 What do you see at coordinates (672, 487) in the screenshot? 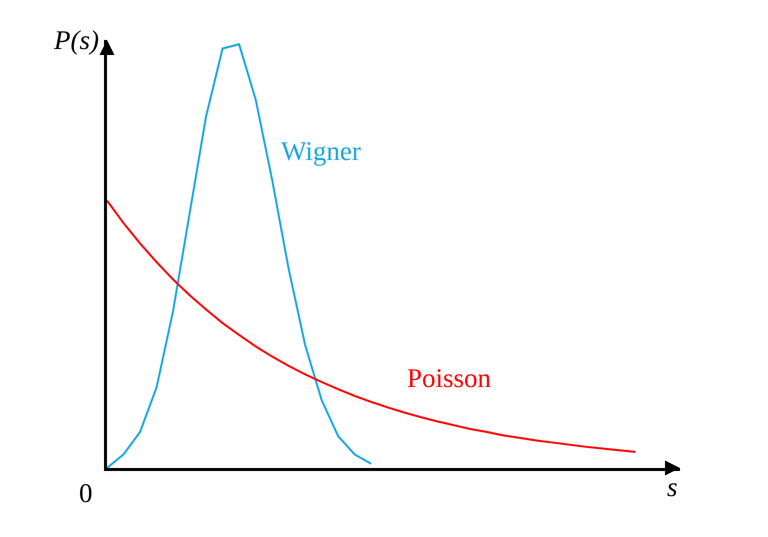
I see `x-axis-title: s` at bounding box center [672, 487].